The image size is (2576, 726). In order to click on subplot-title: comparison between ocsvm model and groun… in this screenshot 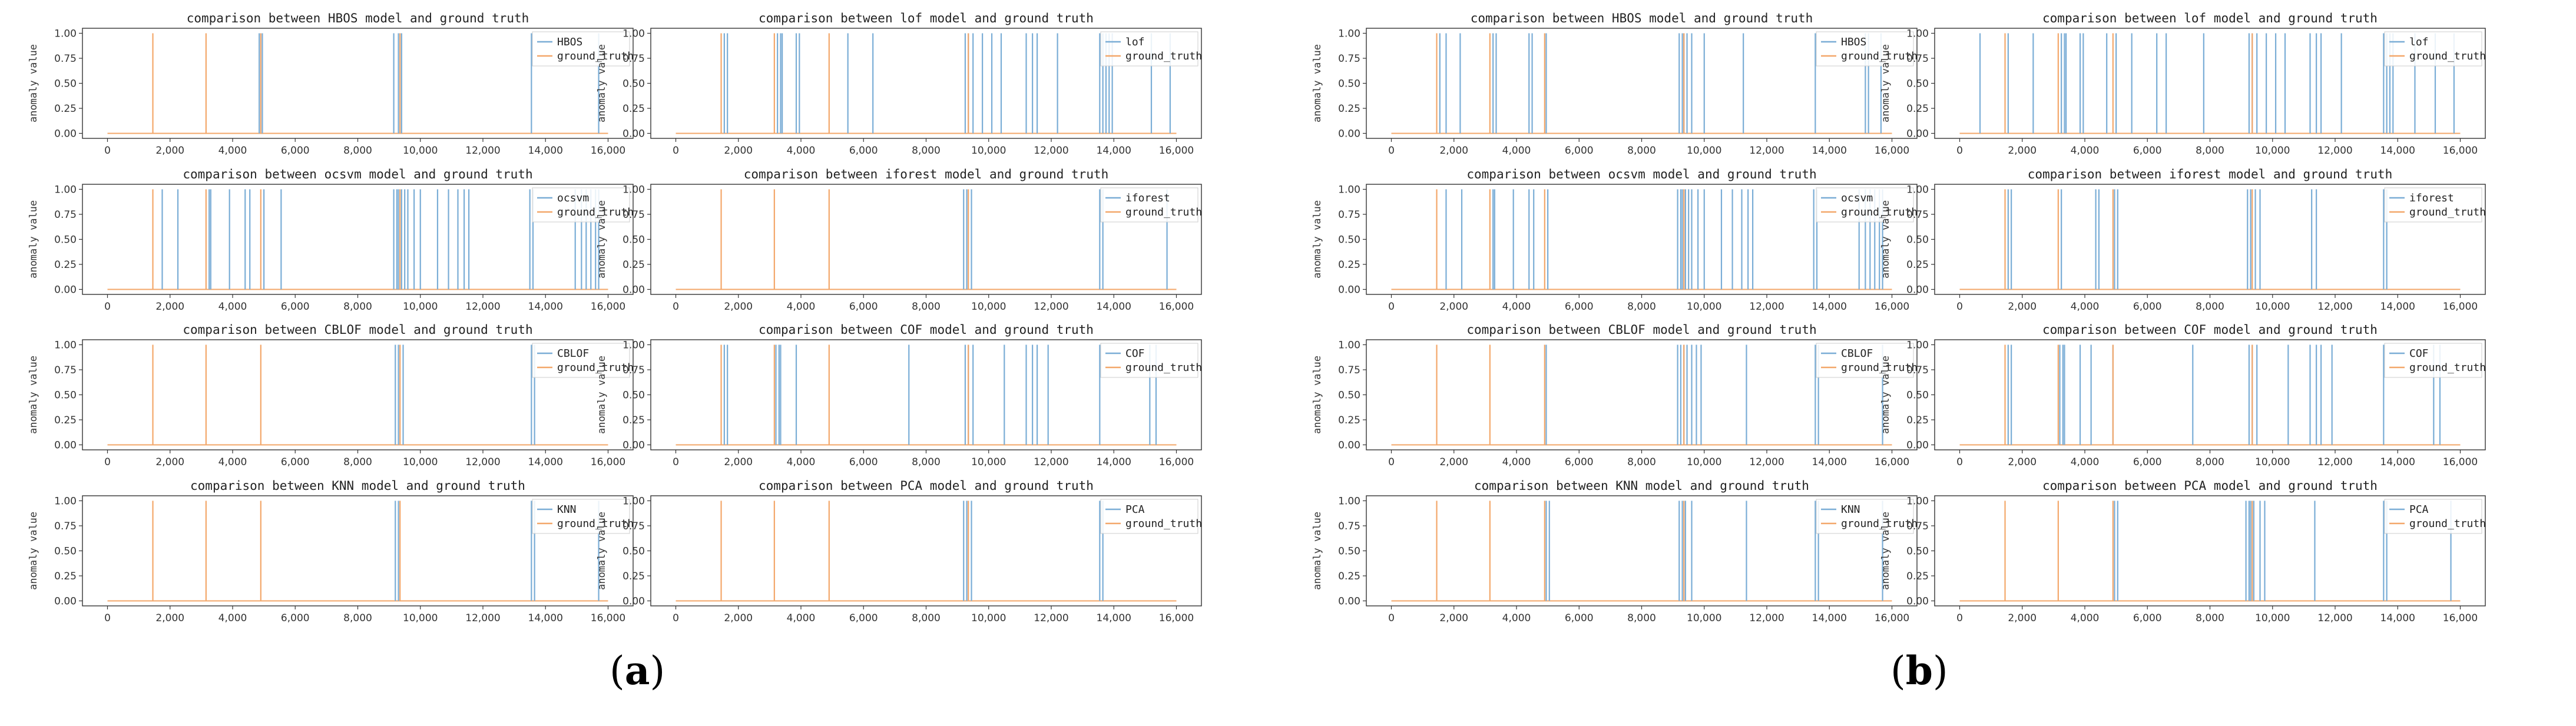, I will do `click(357, 174)`.